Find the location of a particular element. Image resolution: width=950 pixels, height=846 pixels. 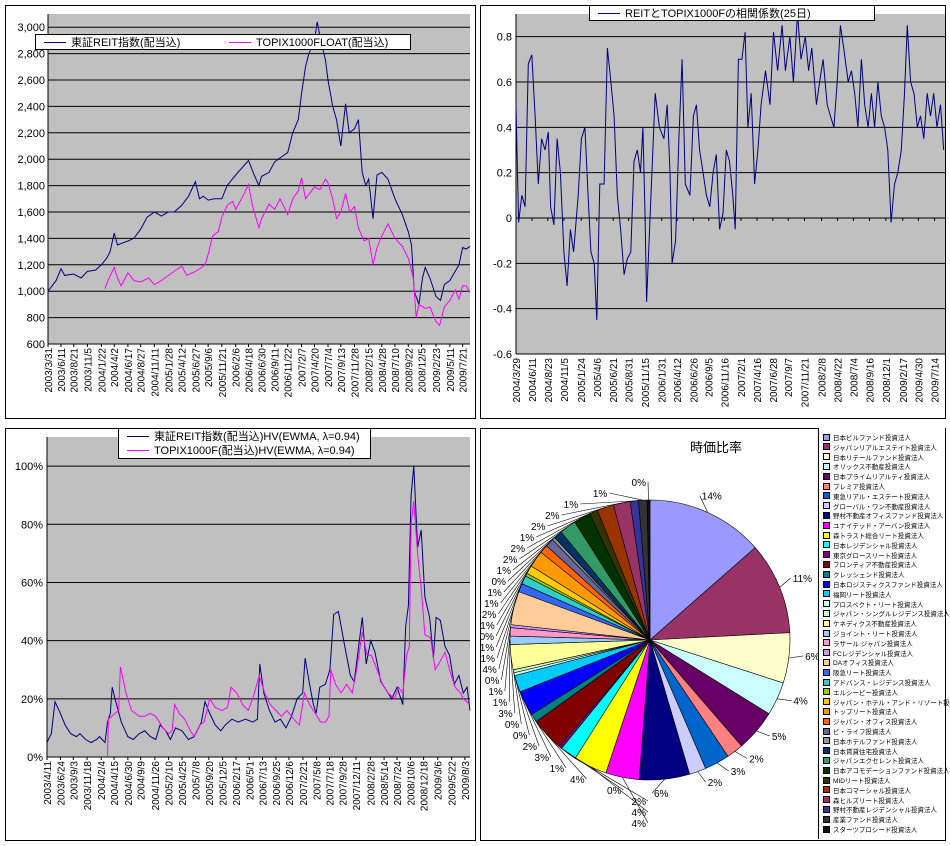

pie-legend-label: ラサール ジャパン投資法人 is located at coordinates (873, 644).